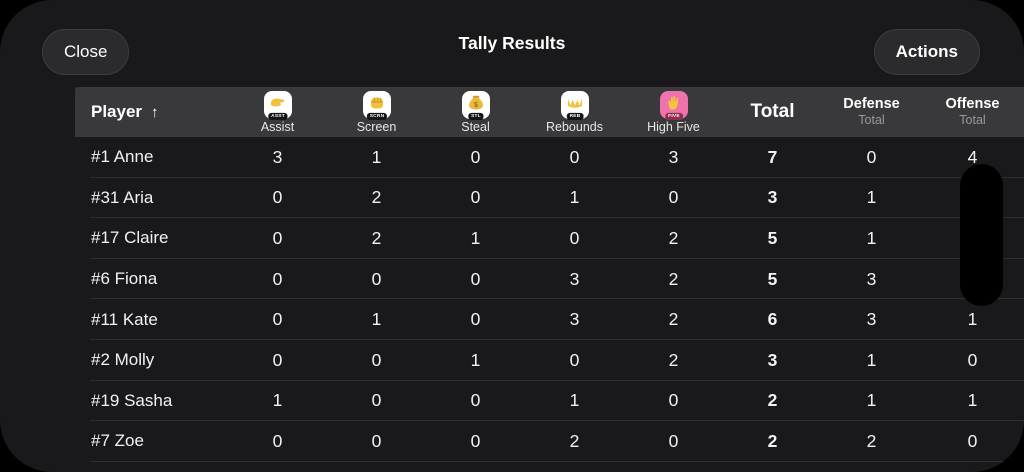  I want to click on rebounds-header-label: Rebounds, so click(574, 126).